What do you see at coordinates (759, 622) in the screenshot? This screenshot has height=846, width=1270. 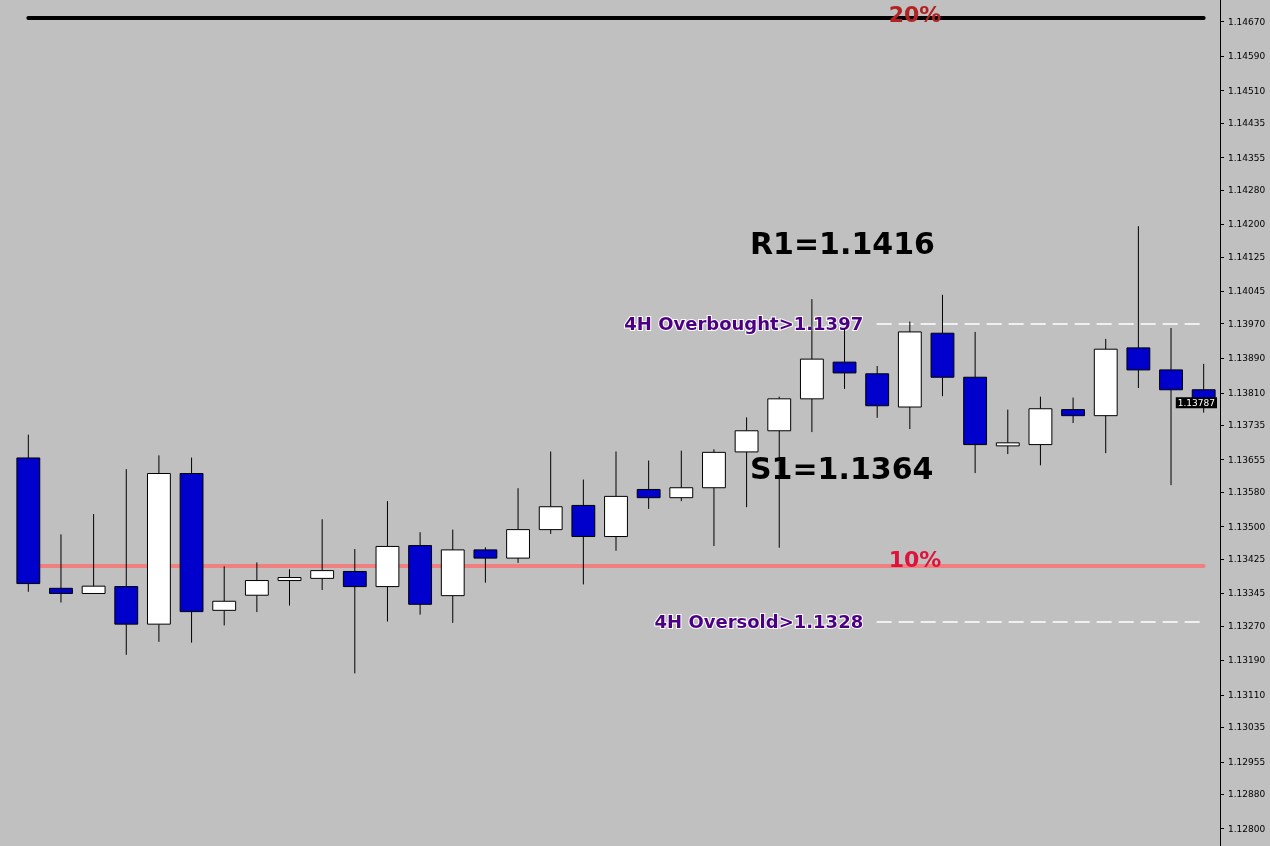 I see `ref-line-label: 4H Oversold>1.1328` at bounding box center [759, 622].